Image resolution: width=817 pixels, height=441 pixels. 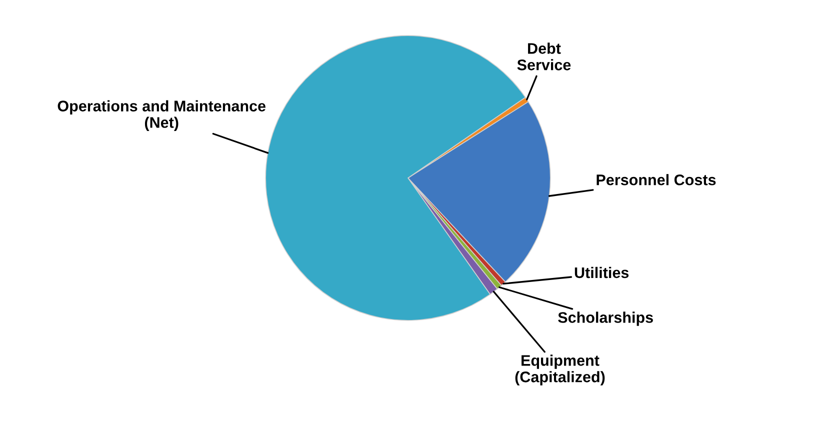 I want to click on slice-label: Scholarships, so click(x=605, y=319).